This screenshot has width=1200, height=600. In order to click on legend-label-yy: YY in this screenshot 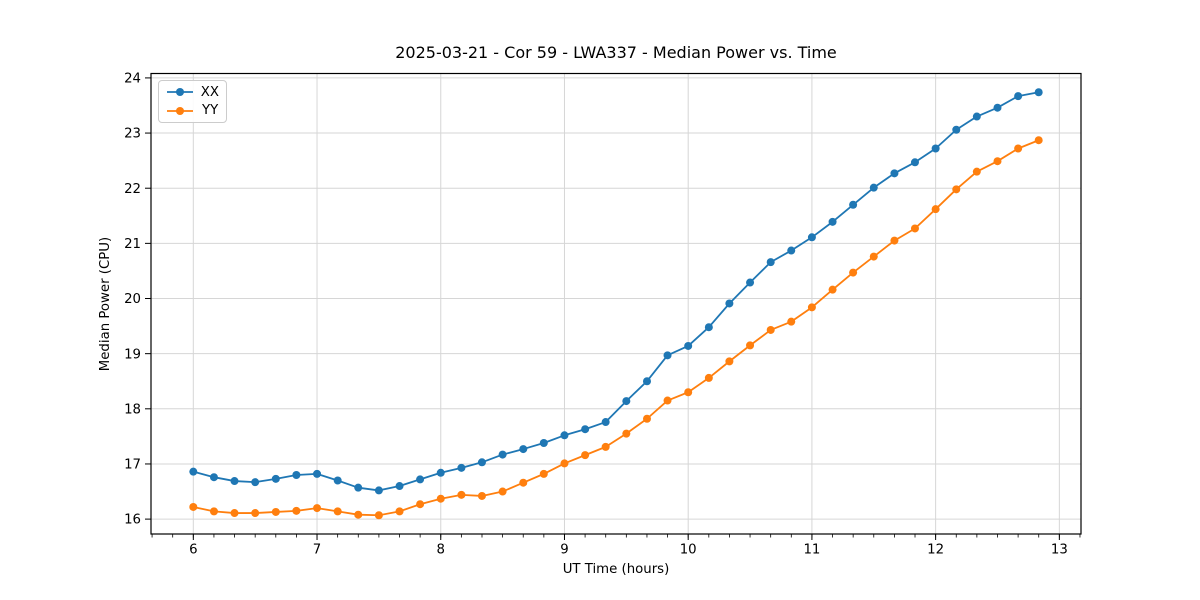, I will do `click(210, 110)`.